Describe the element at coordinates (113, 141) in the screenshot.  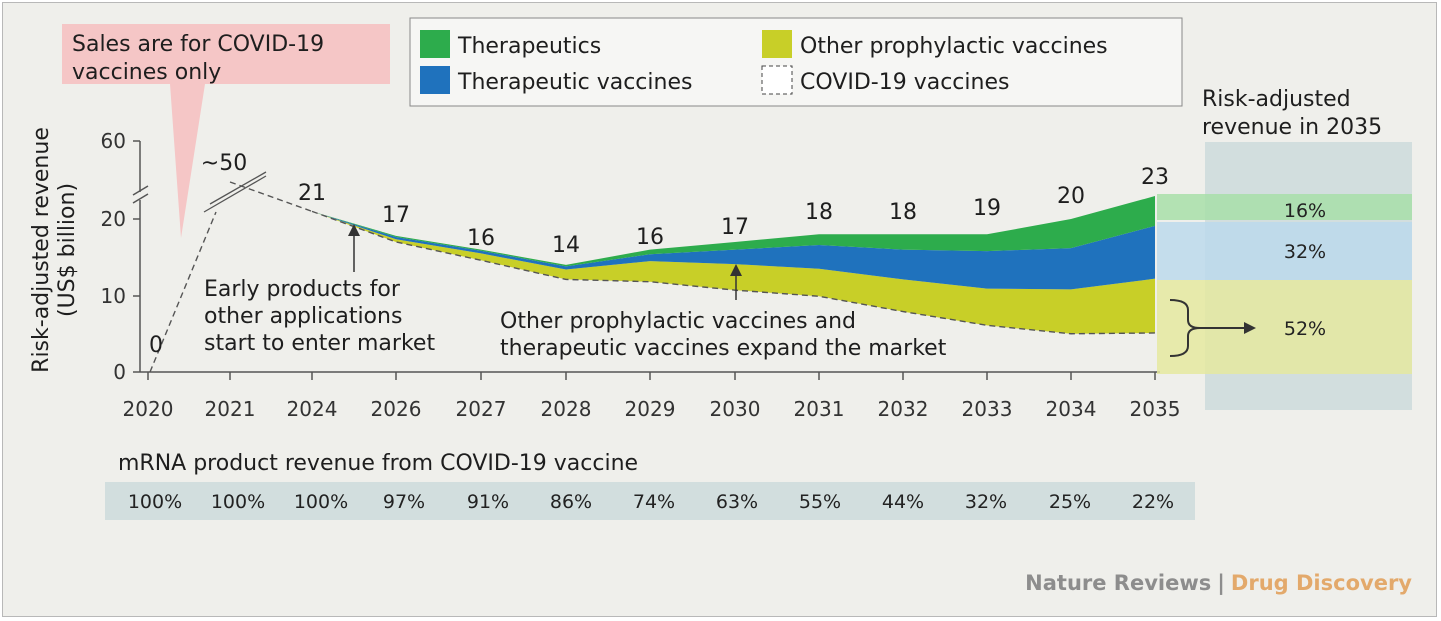
I see `y-tick-label: 60` at that location.